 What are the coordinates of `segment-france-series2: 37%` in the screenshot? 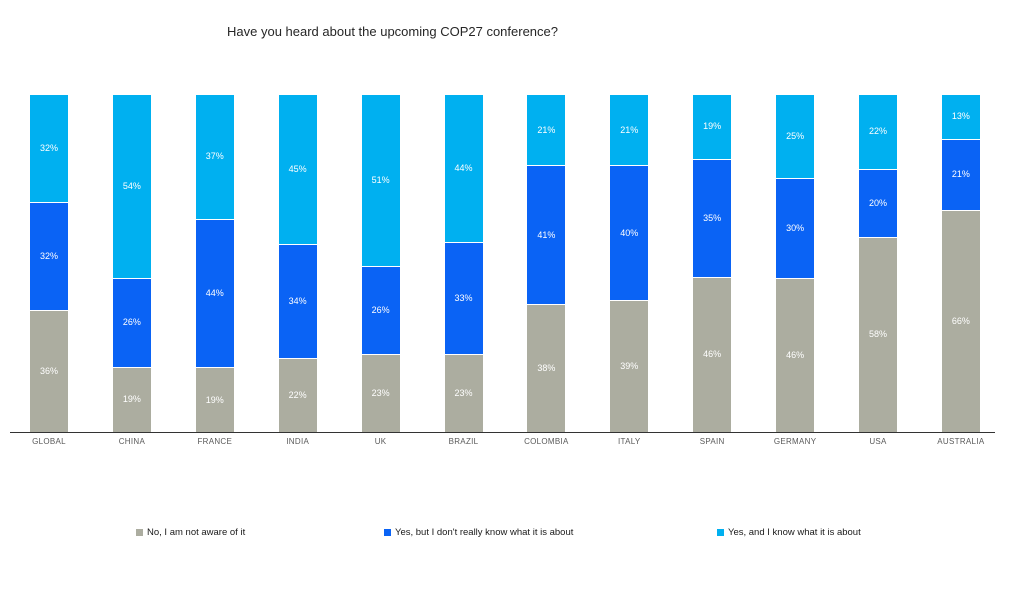 It's located at (214, 157).